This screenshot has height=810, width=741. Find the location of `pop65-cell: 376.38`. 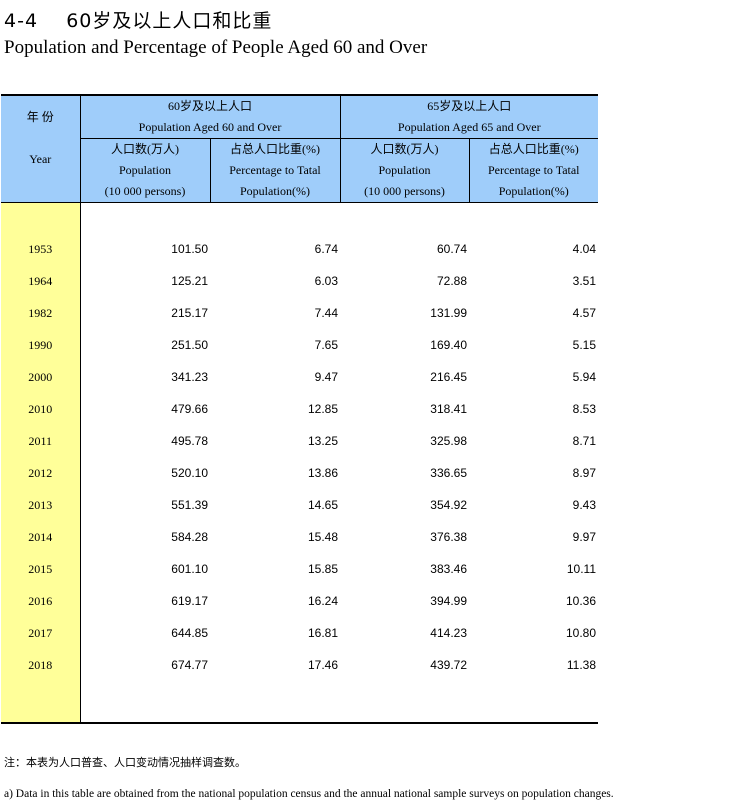

pop65-cell: 376.38 is located at coordinates (448, 537).